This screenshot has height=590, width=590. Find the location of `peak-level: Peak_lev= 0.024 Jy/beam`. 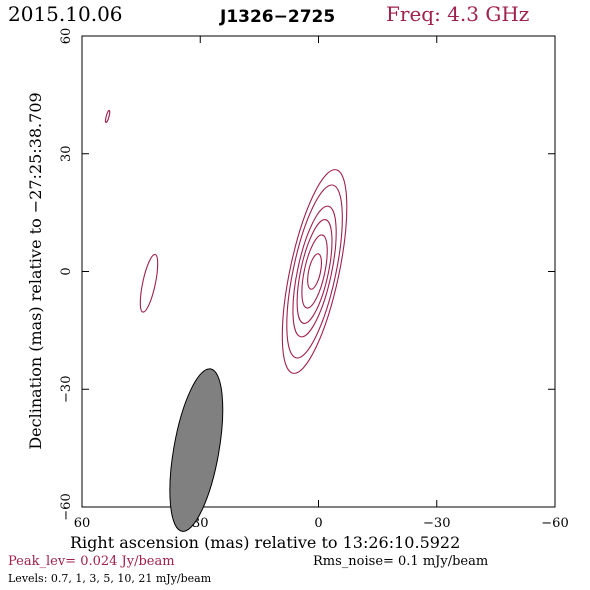

peak-level: Peak_lev= 0.024 Jy/beam is located at coordinates (91, 561).